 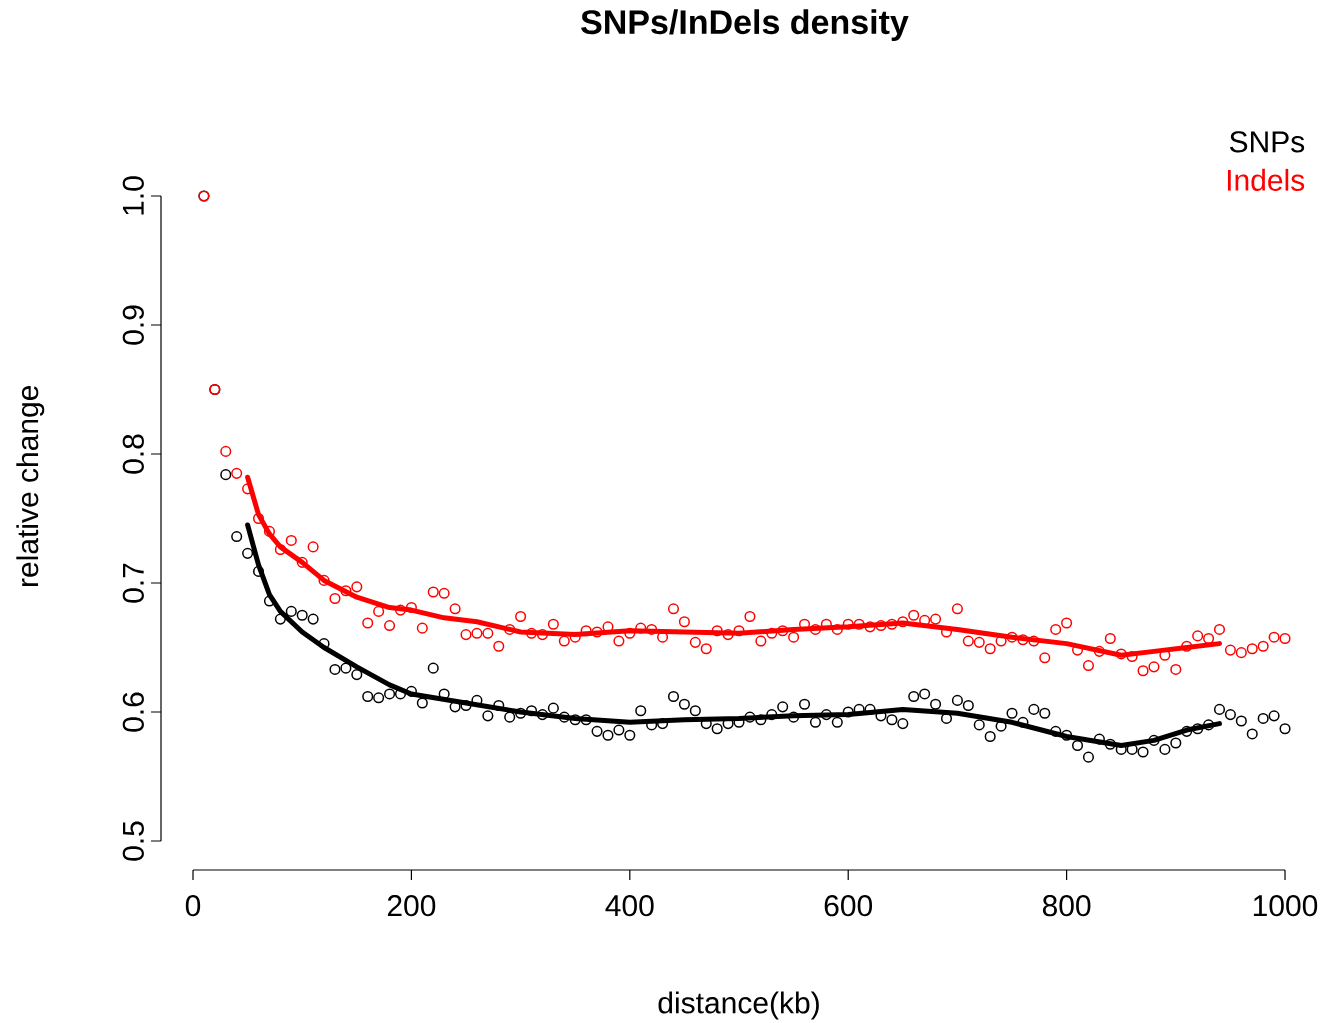 What do you see at coordinates (133, 712) in the screenshot?
I see `y-tick-label: 0.6` at bounding box center [133, 712].